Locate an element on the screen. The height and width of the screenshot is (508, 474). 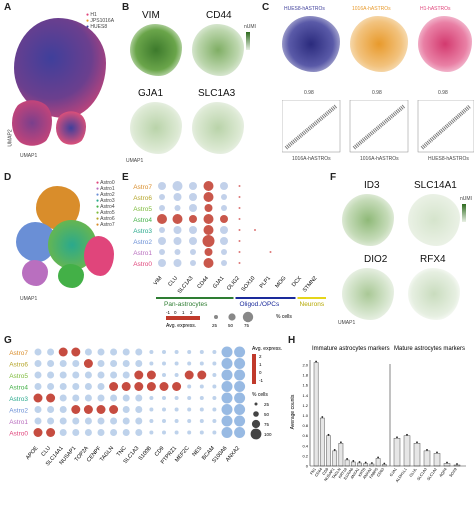
y-tick: 1.2 is located at coordinates (305, 405).